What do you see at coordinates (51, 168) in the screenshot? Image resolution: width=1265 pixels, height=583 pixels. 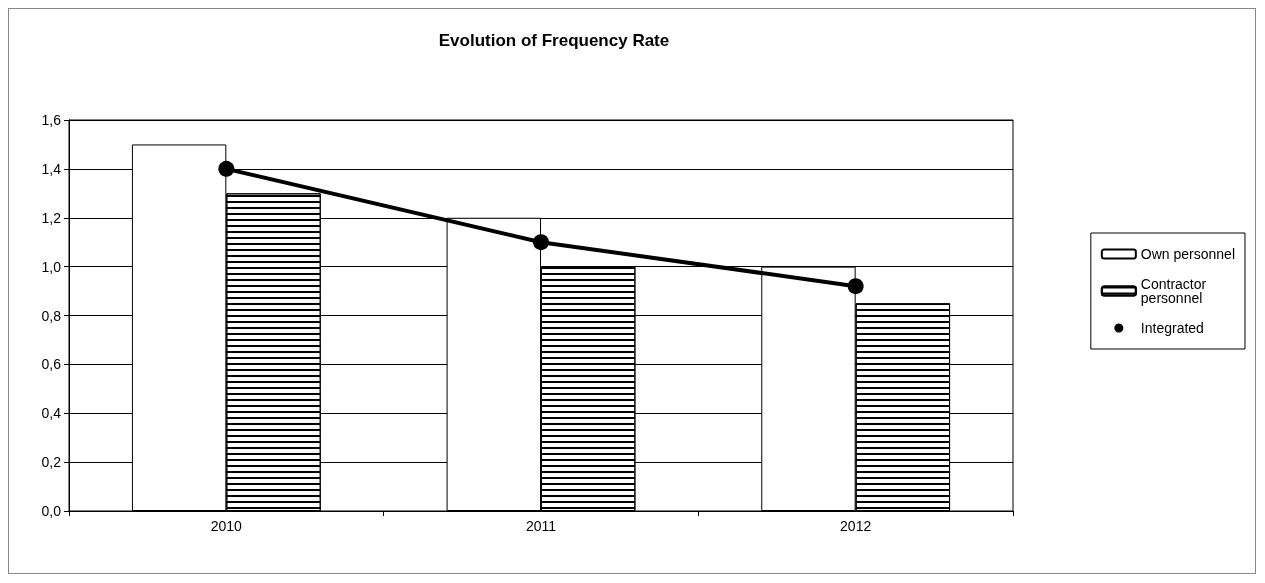 I see `y-tick-label: 1,4` at bounding box center [51, 168].